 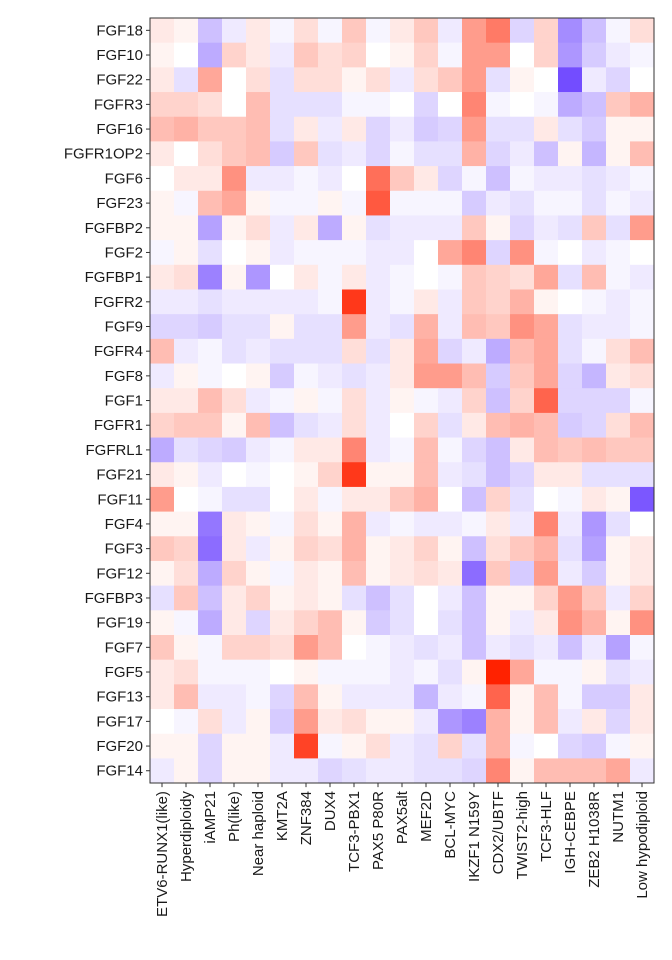 What do you see at coordinates (306, 154) in the screenshot?
I see `heatmap-cell-FGFR1OP2-ZNF384` at bounding box center [306, 154].